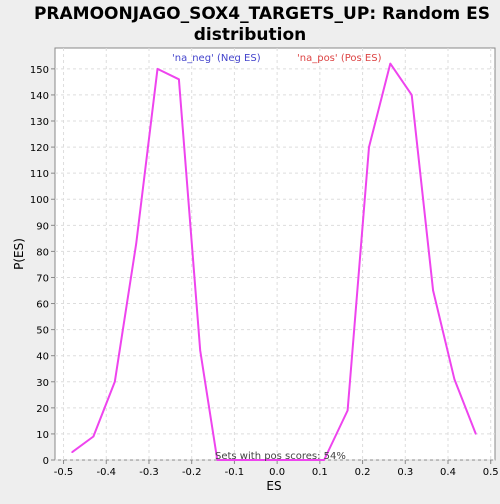 The width and height of the screenshot is (500, 504). I want to click on x-tick-label: -0.1, so click(235, 472).